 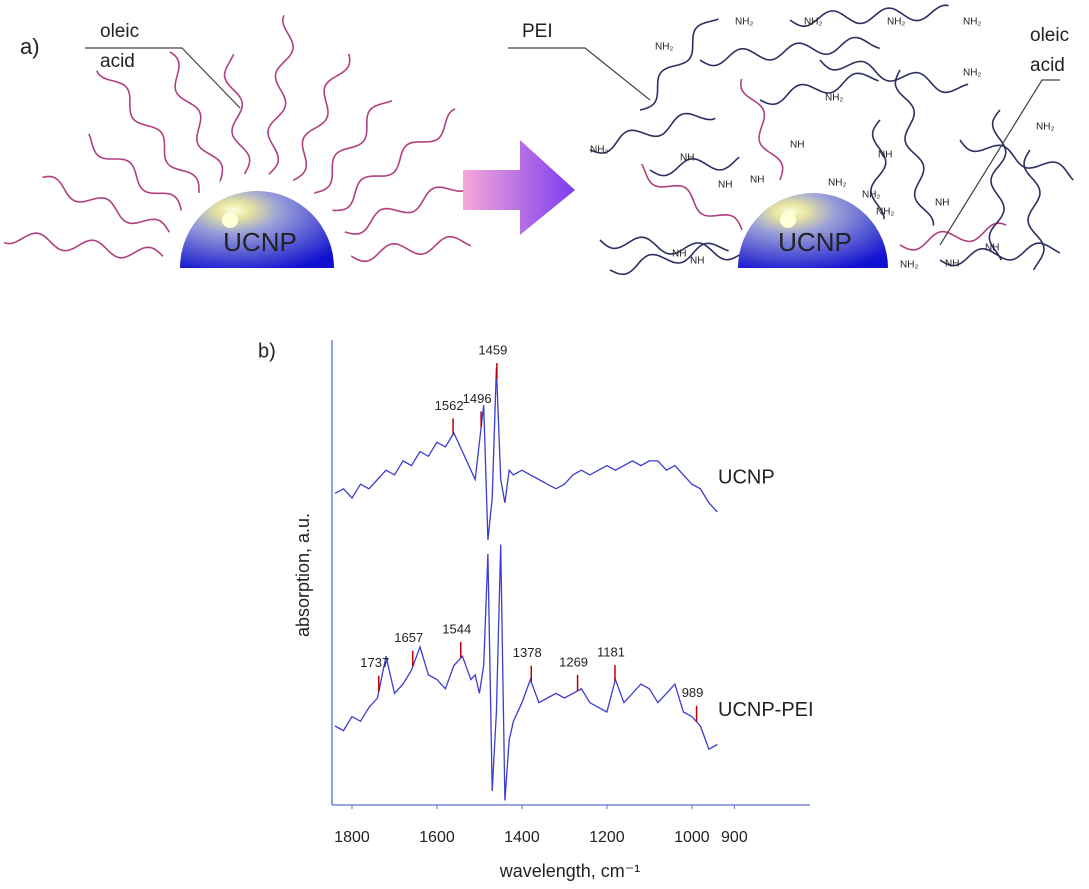 I want to click on polymer-label: PEI, so click(x=537, y=31).